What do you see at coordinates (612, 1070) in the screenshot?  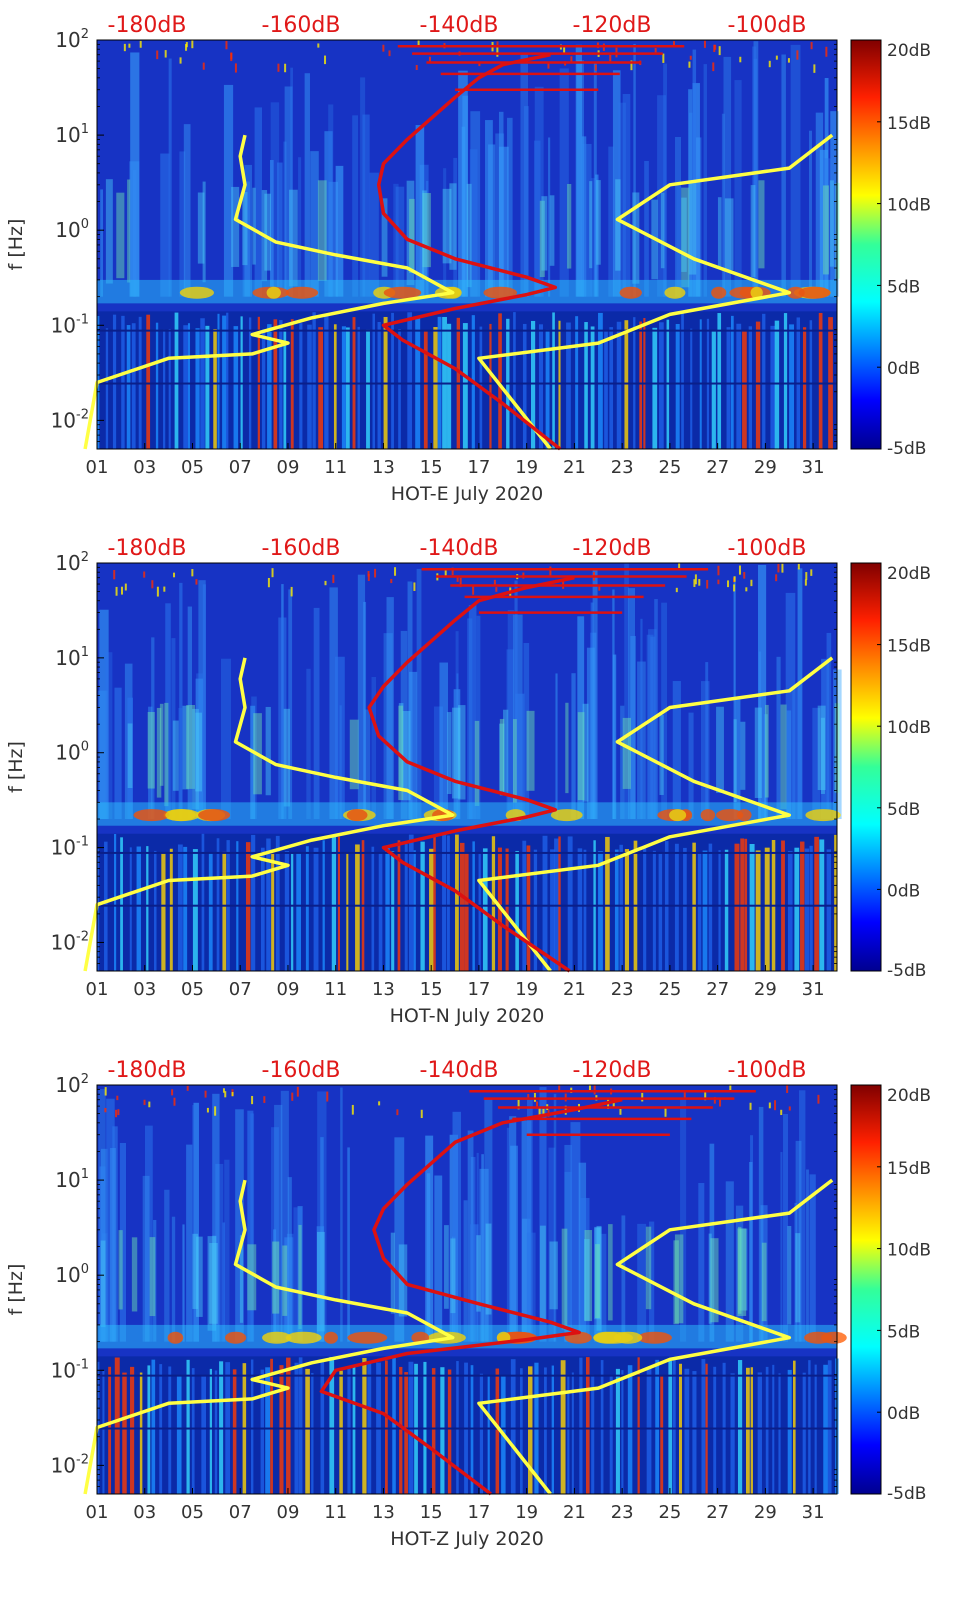 I see `top-axis-db-label: -120dB` at bounding box center [612, 1070].